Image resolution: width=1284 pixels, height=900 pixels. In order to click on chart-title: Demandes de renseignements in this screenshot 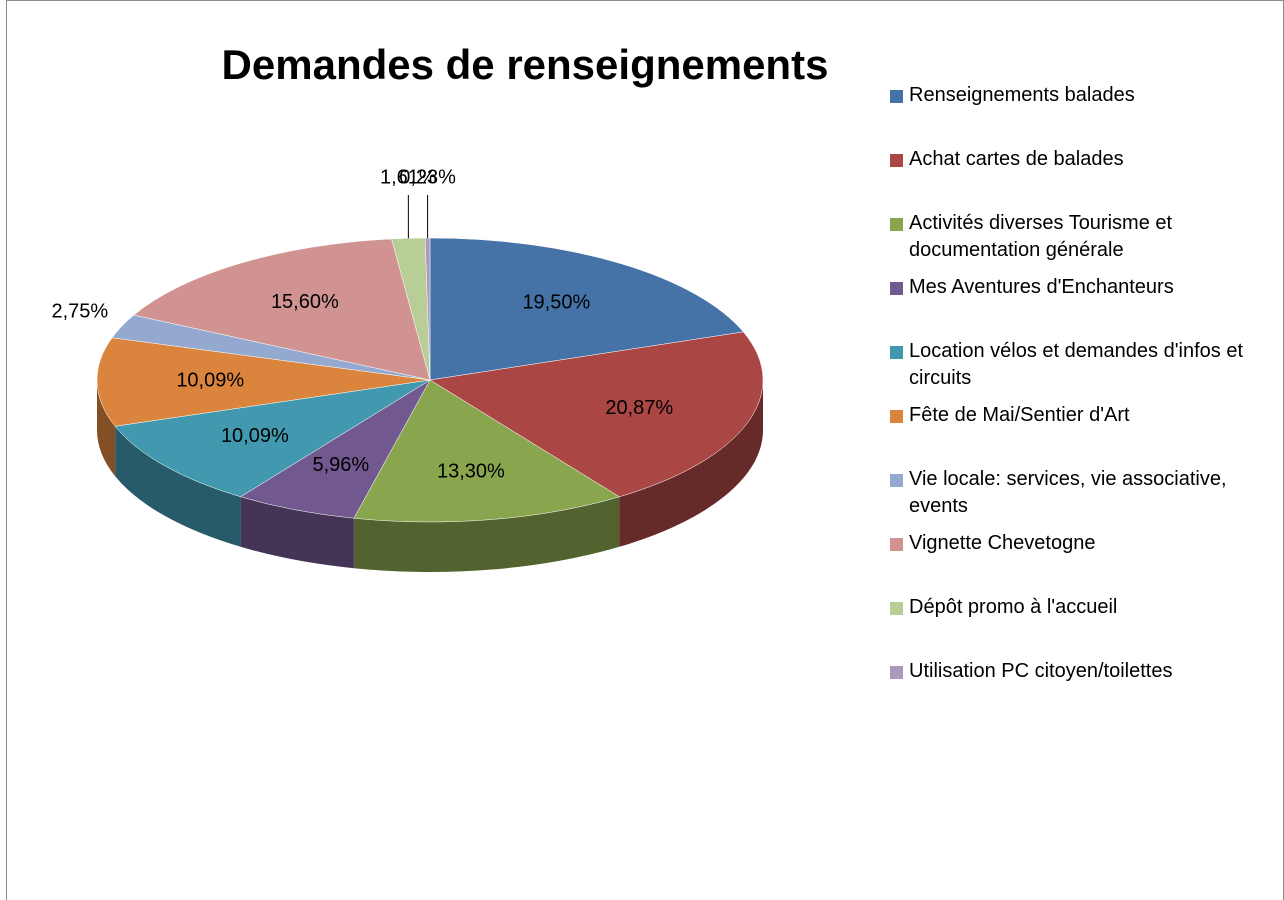, I will do `click(525, 64)`.